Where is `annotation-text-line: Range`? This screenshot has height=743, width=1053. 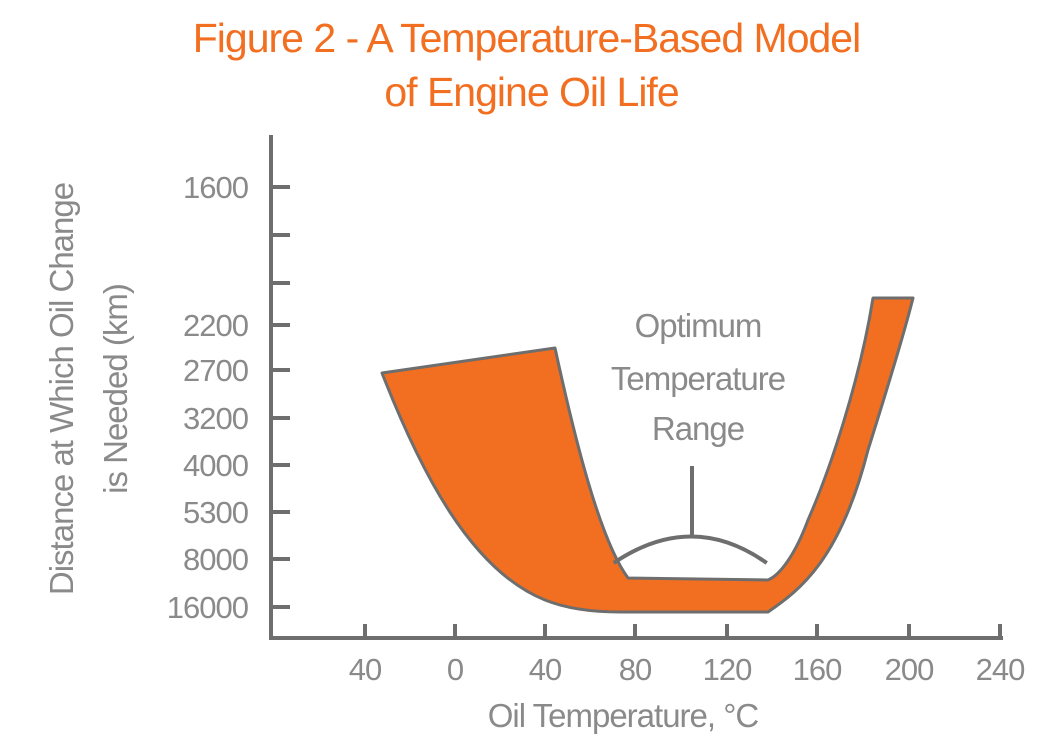
annotation-text-line: Range is located at coordinates (698, 428).